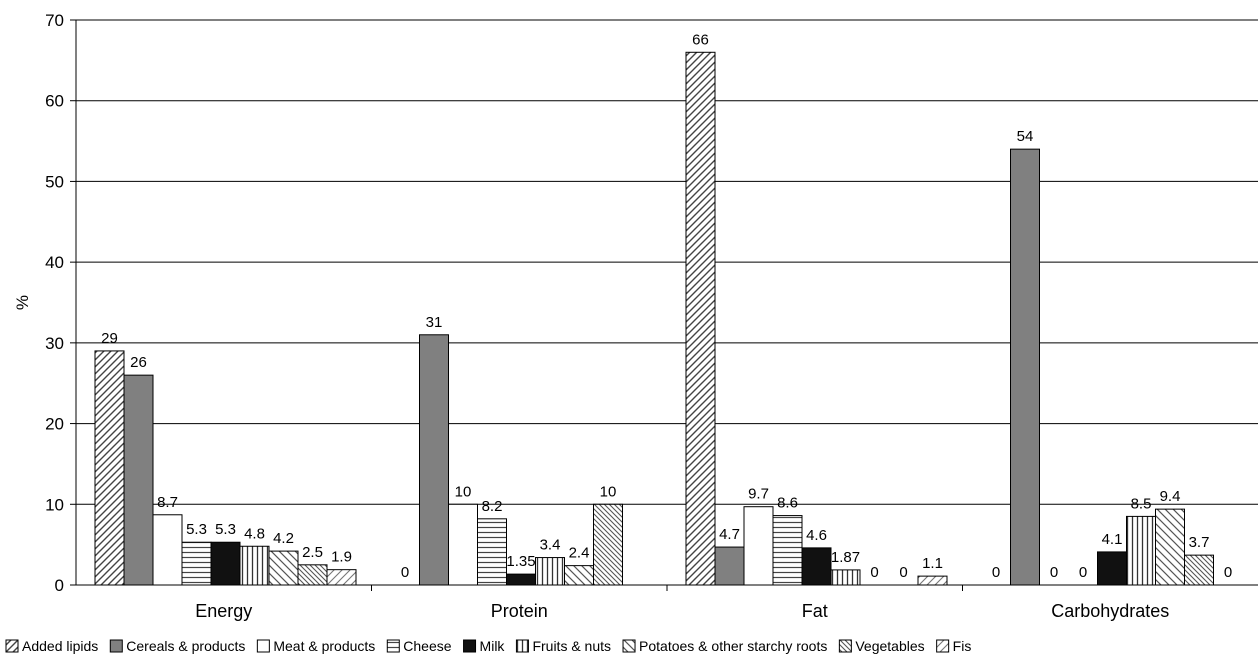 The width and height of the screenshot is (1258, 669). Describe the element at coordinates (434, 322) in the screenshot. I see `data-label: 31` at that location.